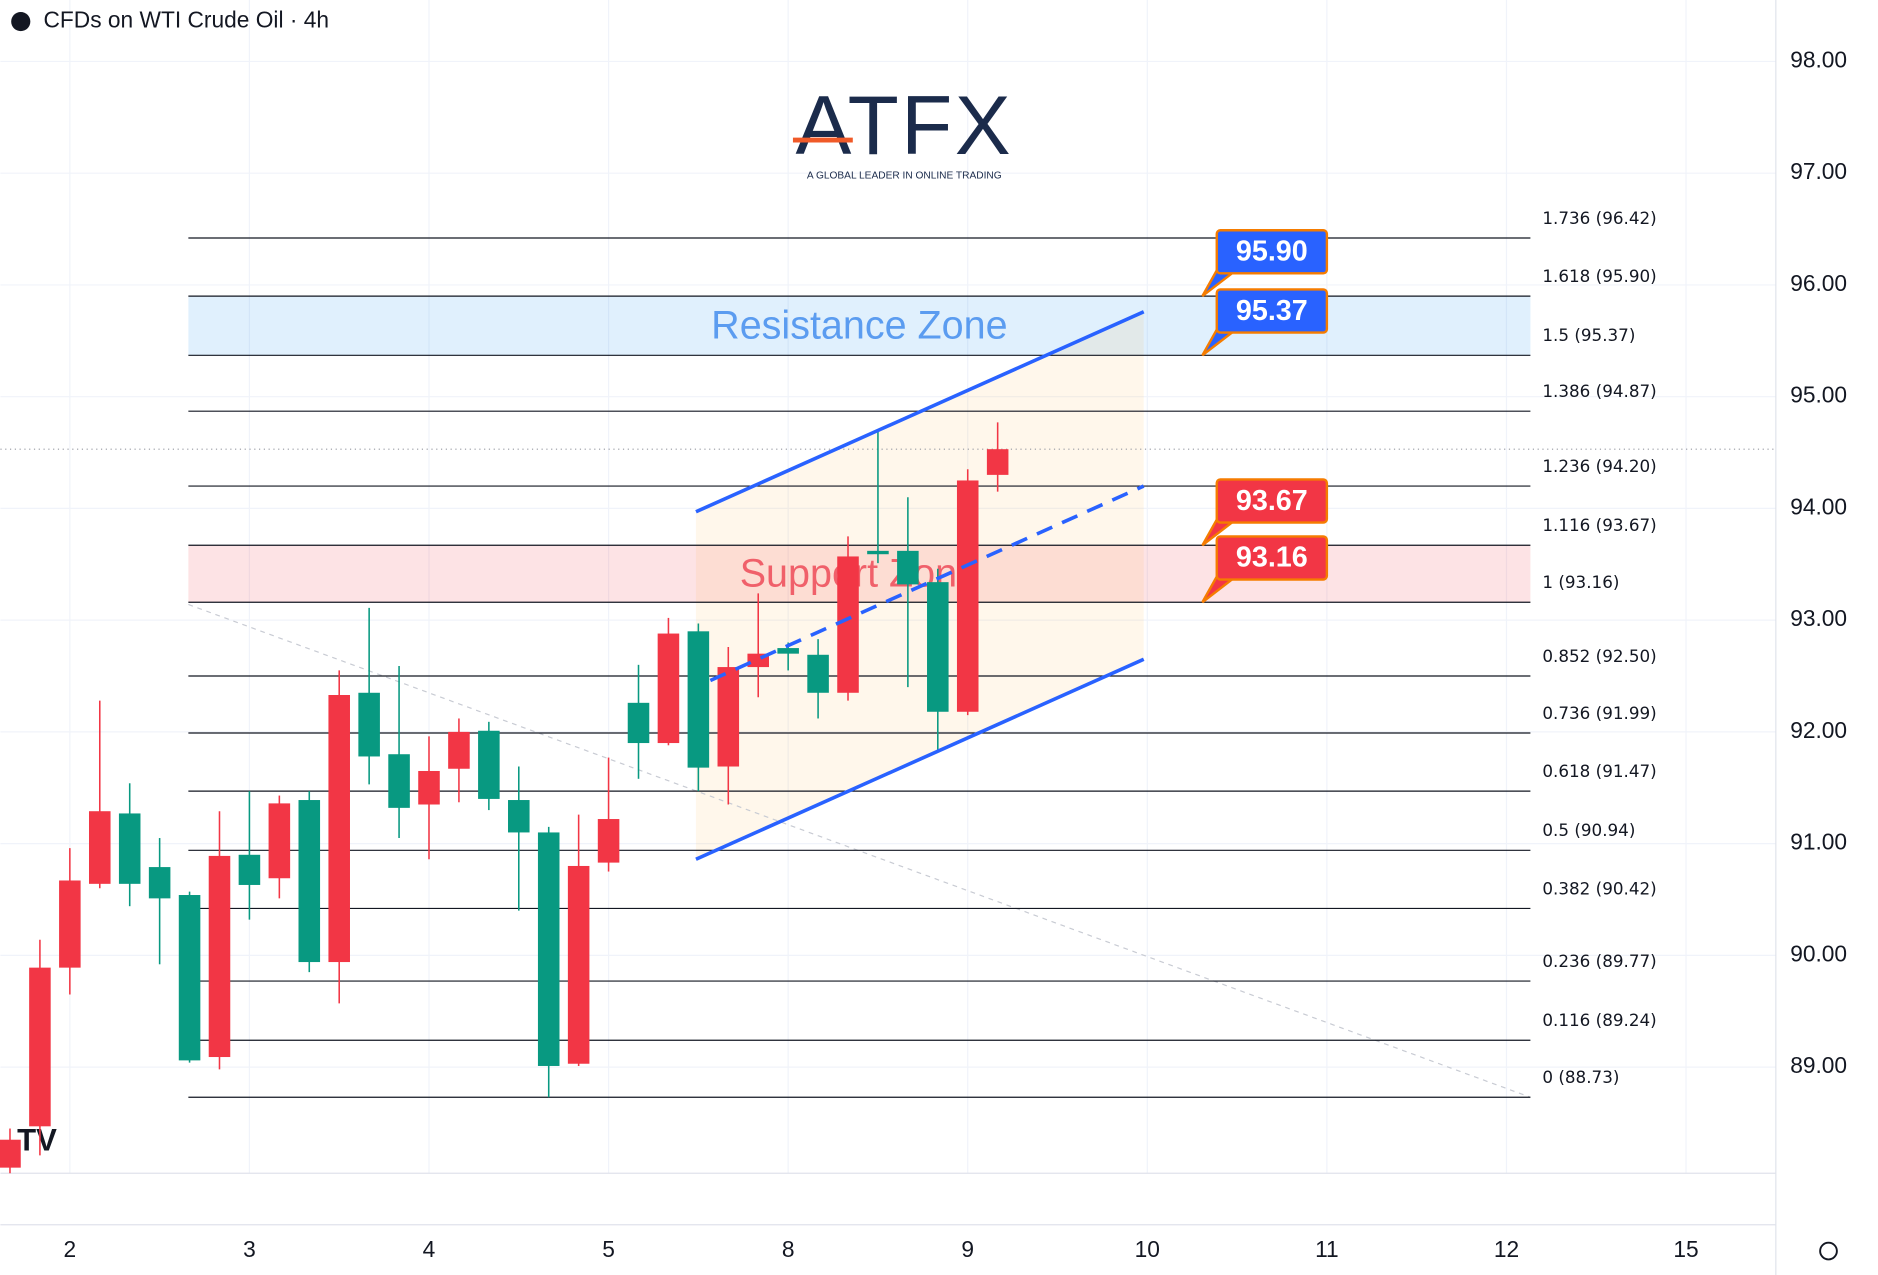 Image resolution: width=1878 pixels, height=1275 pixels. What do you see at coordinates (1818, 953) in the screenshot?
I see `y-tick-label: 90.00` at bounding box center [1818, 953].